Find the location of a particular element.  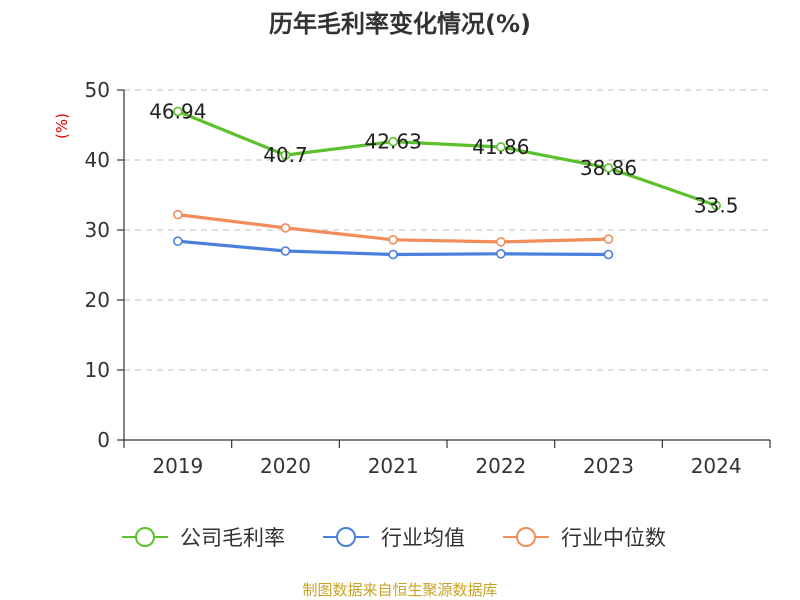

legend-label: 公司毛利率 is located at coordinates (232, 538).